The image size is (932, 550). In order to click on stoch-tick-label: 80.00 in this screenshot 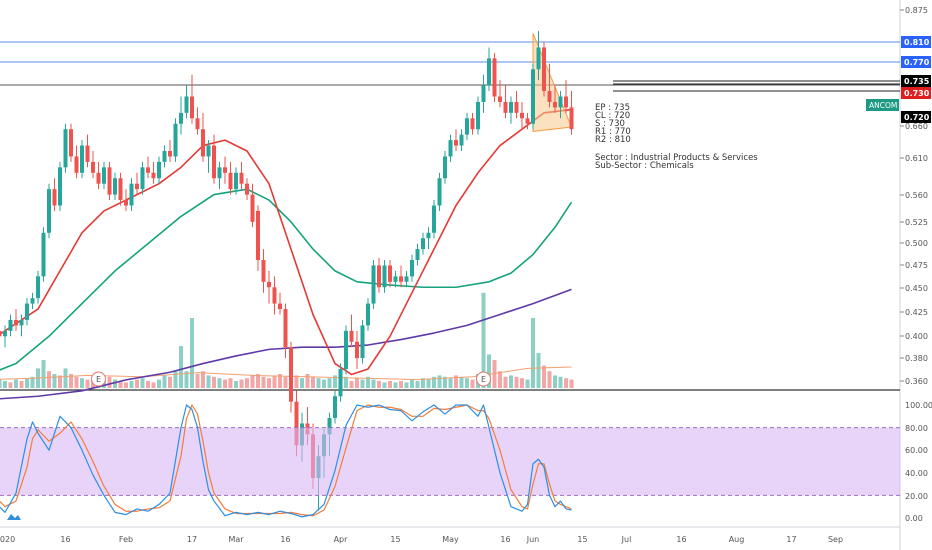, I will do `click(916, 428)`.